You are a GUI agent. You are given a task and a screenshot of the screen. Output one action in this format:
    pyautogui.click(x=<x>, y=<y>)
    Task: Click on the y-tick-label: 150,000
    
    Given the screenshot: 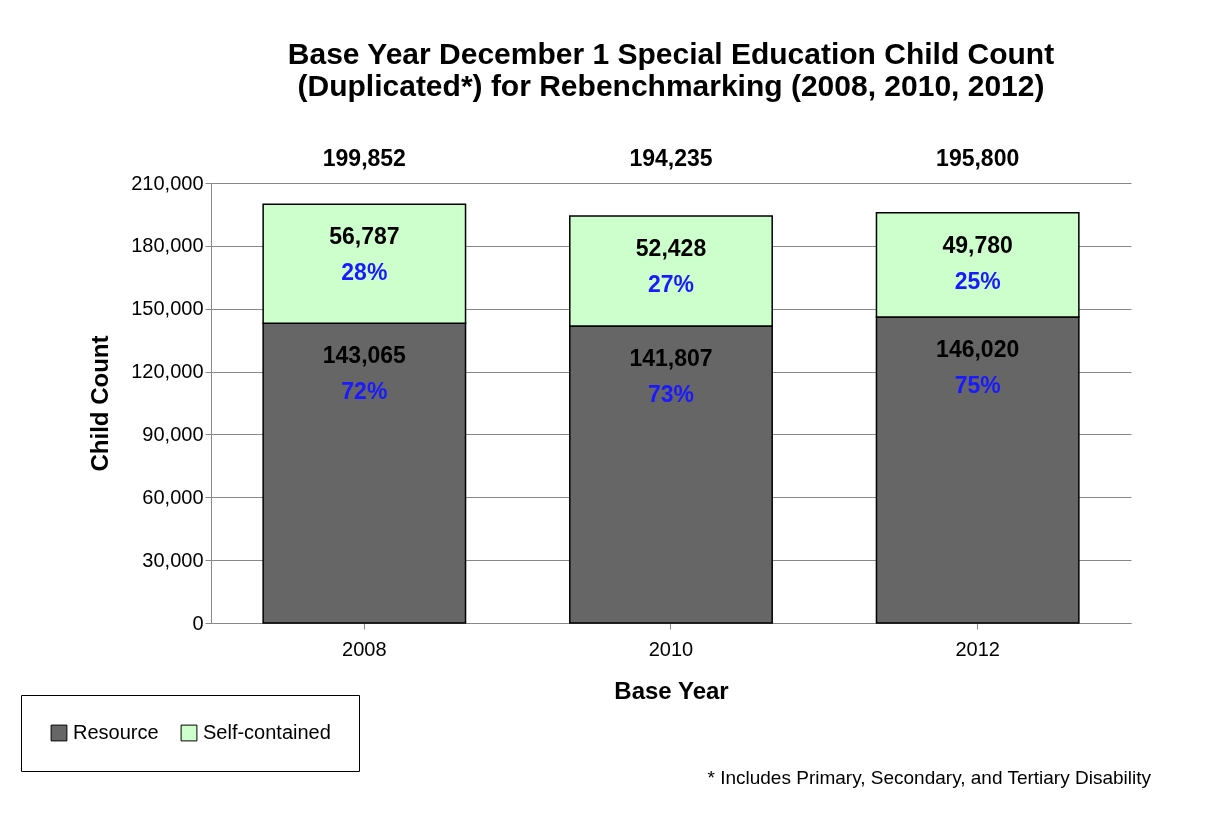 What is the action you would take?
    pyautogui.click(x=167, y=308)
    